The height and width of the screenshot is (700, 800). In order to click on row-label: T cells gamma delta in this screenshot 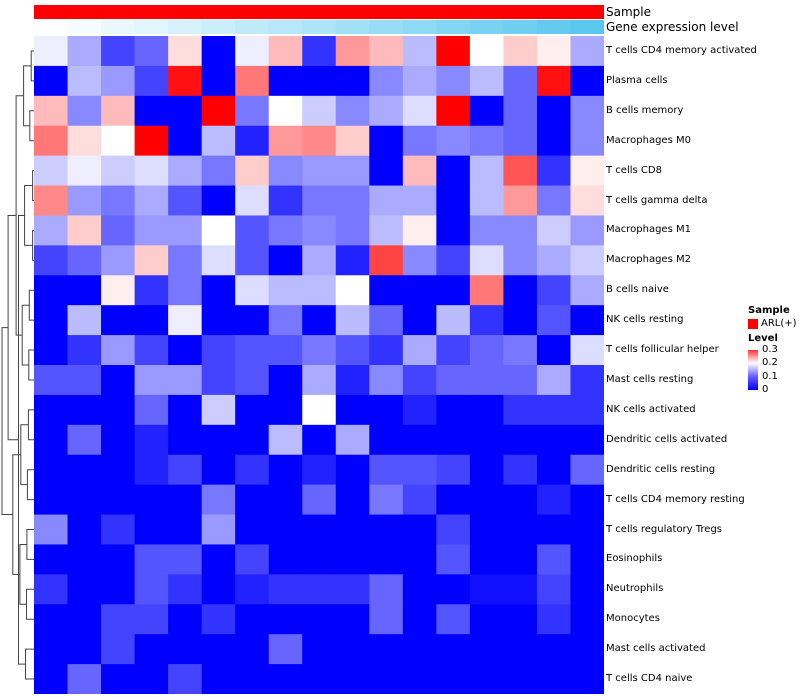, I will do `click(657, 200)`.